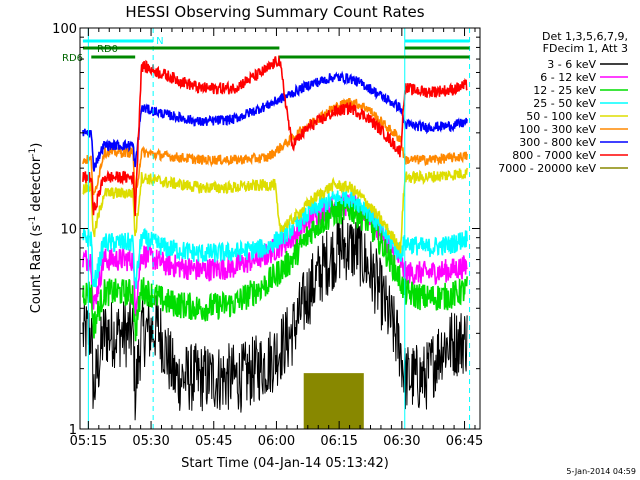 This screenshot has width=640, height=480. I want to click on y-axis-title: Count Rate (s-1 detector-1), so click(36, 228).